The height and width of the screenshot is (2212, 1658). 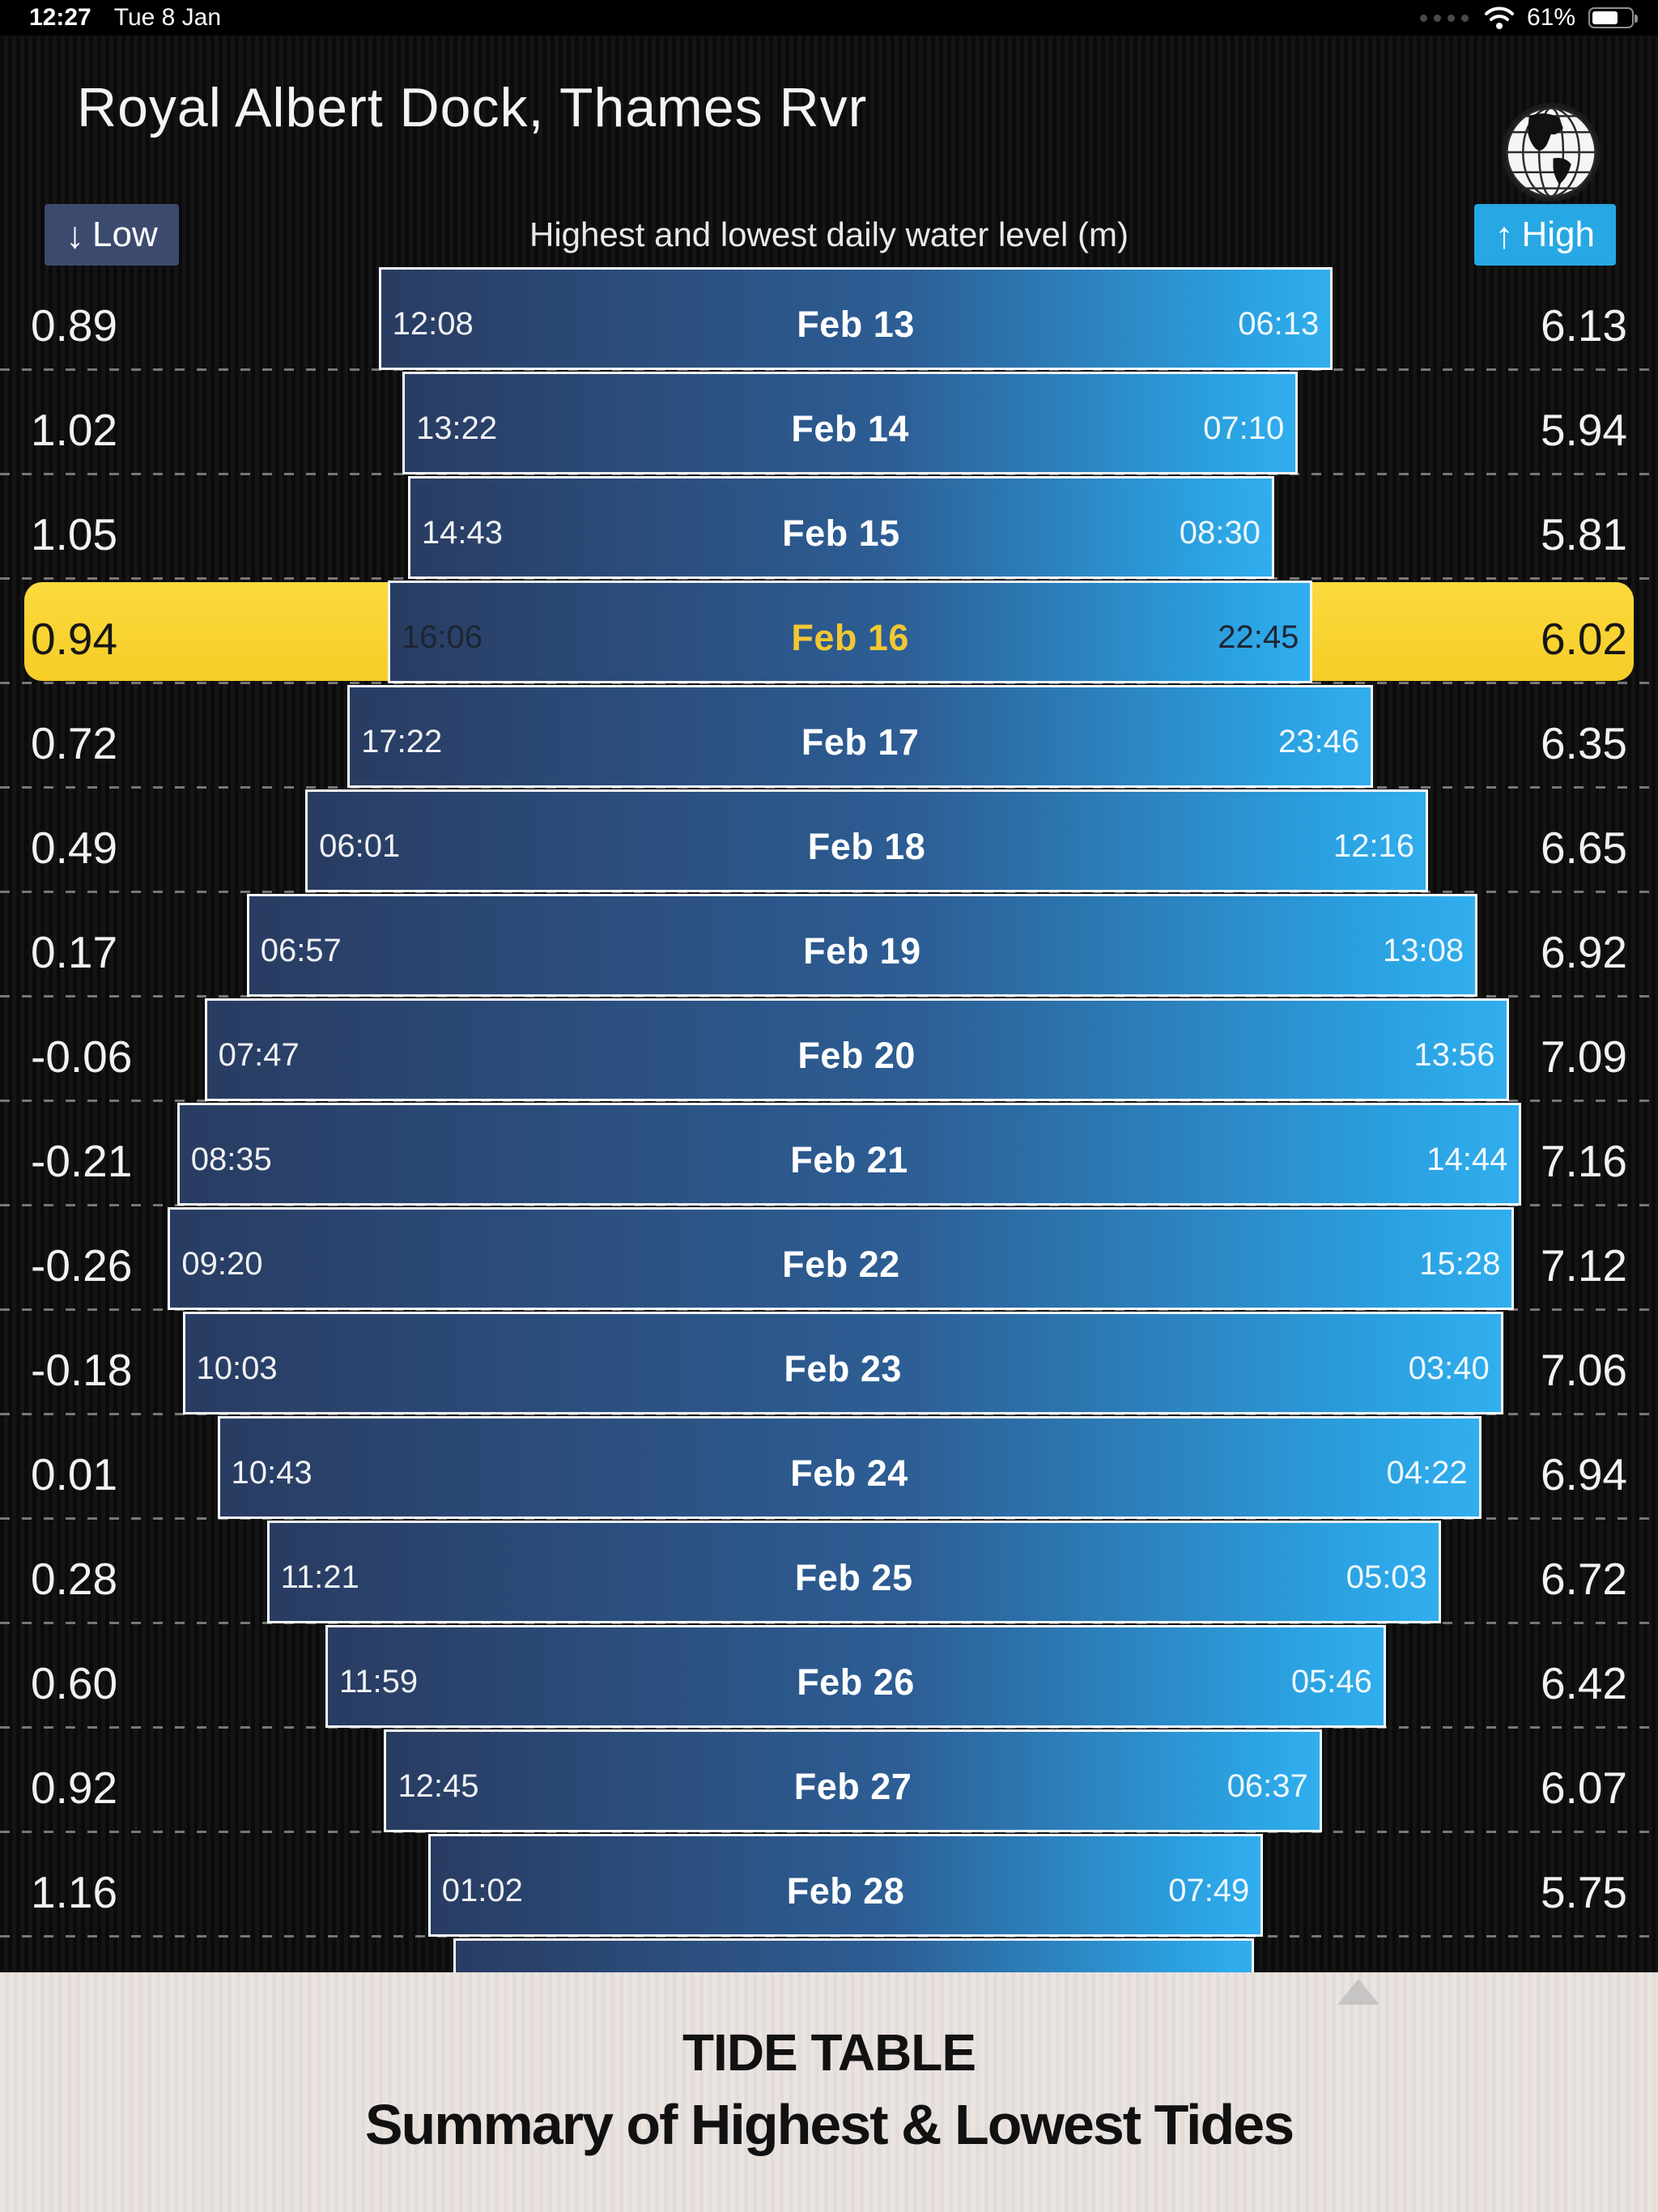 What do you see at coordinates (1209, 1891) in the screenshot?
I see `high-tide-time: 07:49` at bounding box center [1209, 1891].